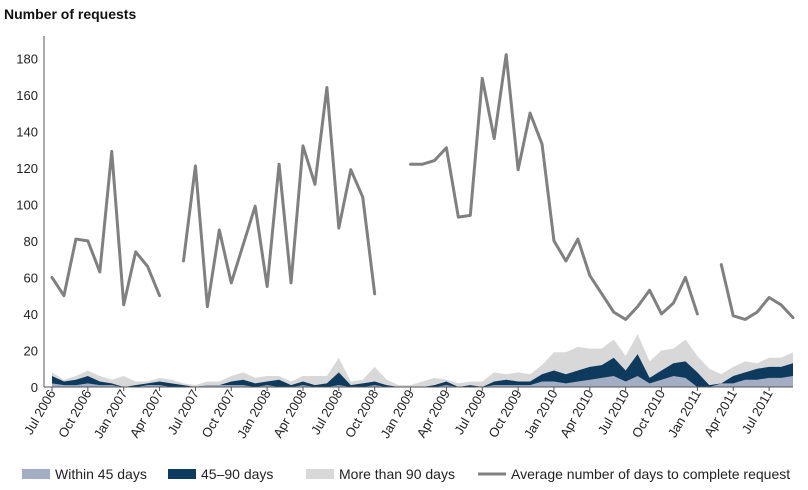 The width and height of the screenshot is (808, 490). Describe the element at coordinates (31, 277) in the screenshot. I see `y-tick-label: 60` at that location.